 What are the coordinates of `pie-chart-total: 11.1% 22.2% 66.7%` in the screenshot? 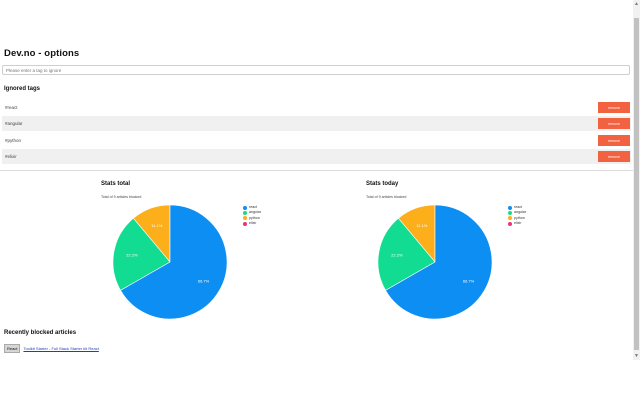 It's located at (170, 262).